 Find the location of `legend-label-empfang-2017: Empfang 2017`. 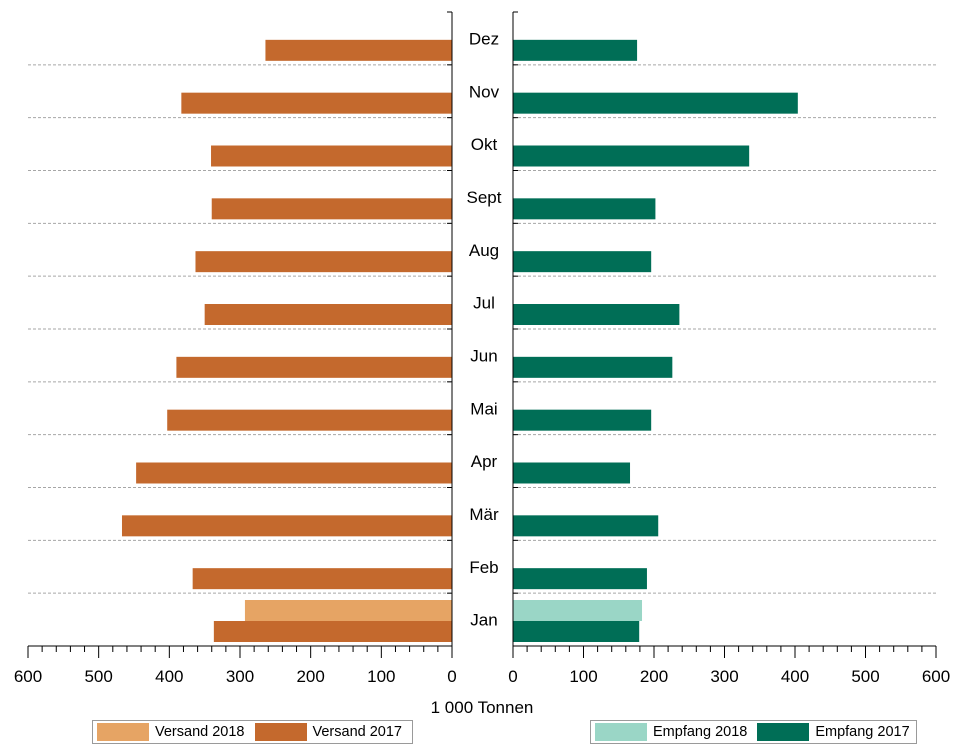

legend-label-empfang-2017: Empfang 2017 is located at coordinates (862, 732).